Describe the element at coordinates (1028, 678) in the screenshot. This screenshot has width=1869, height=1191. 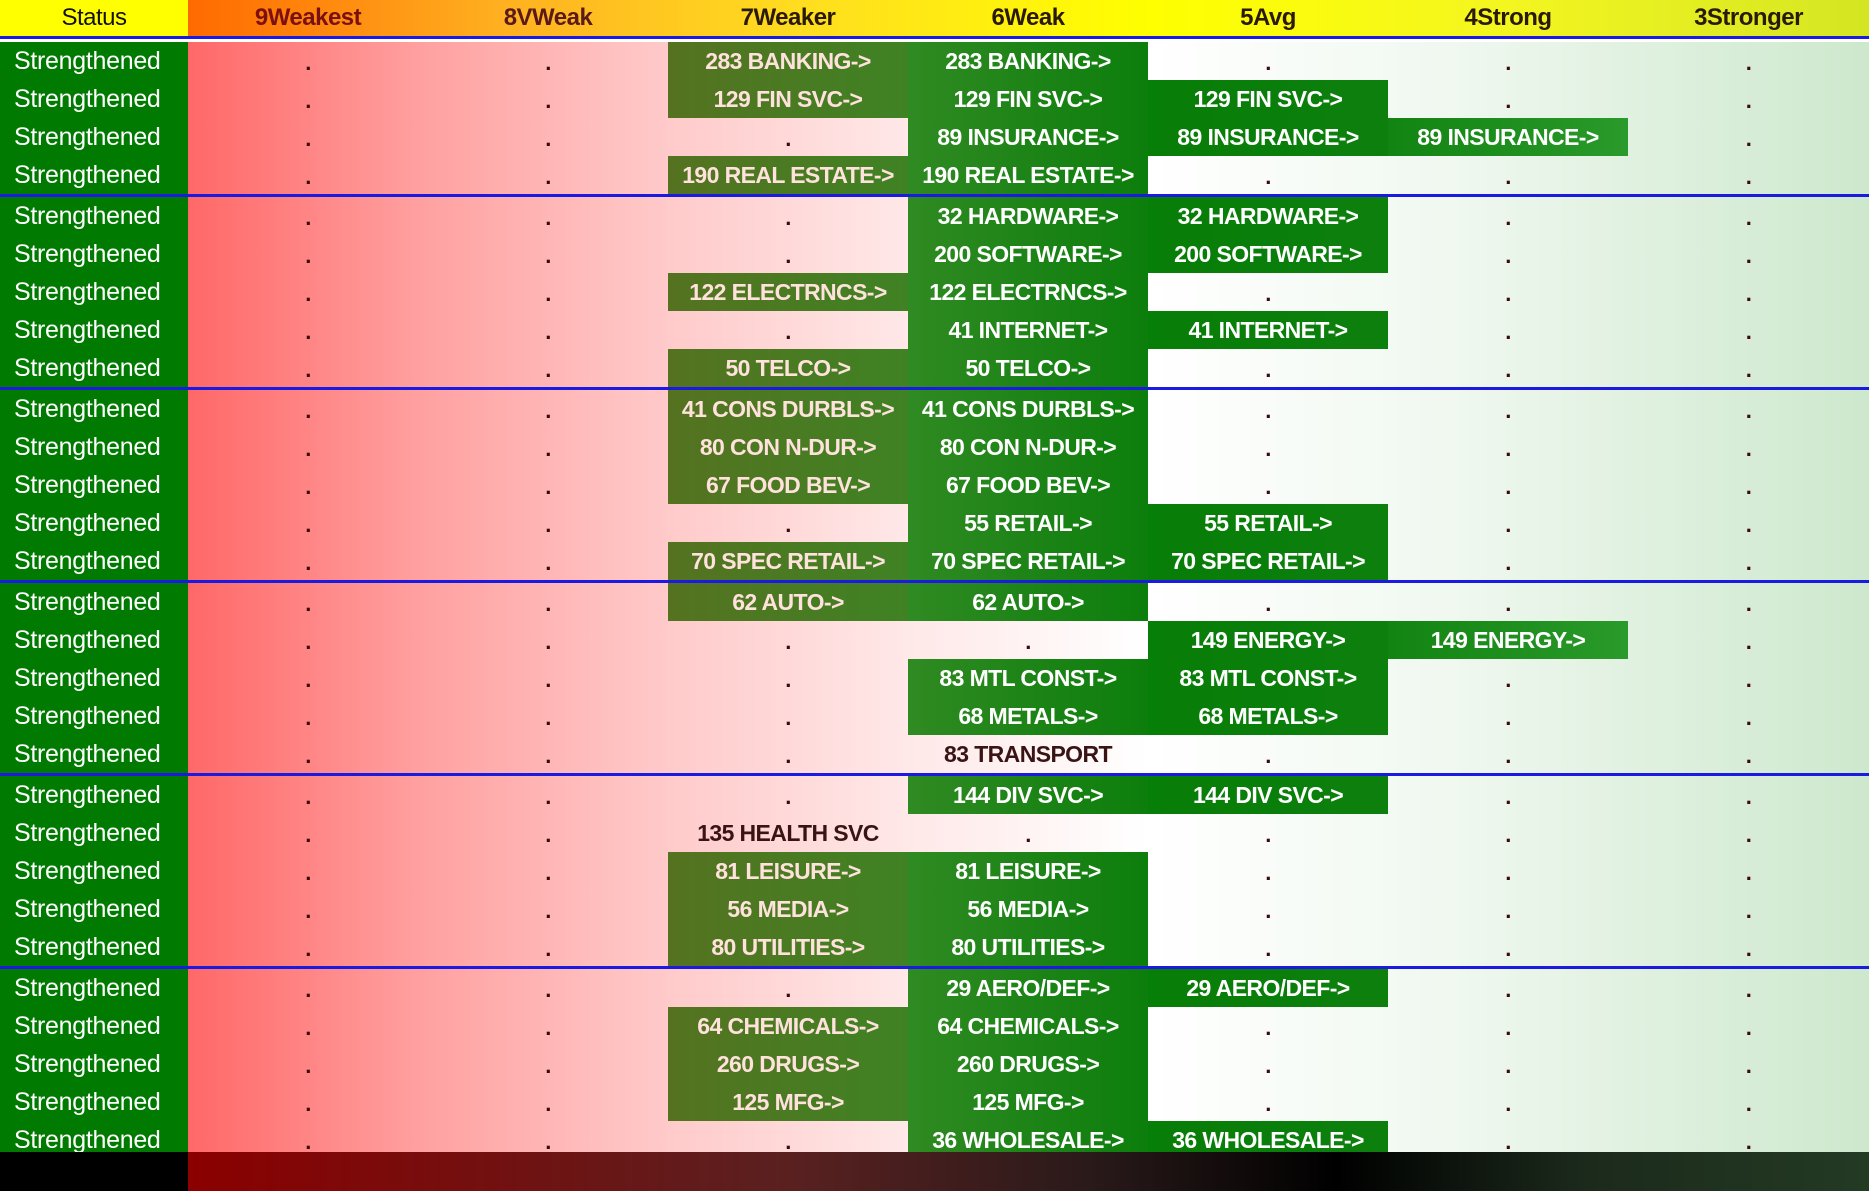
I see `sector-cell: 83 MTL CONST->` at that location.